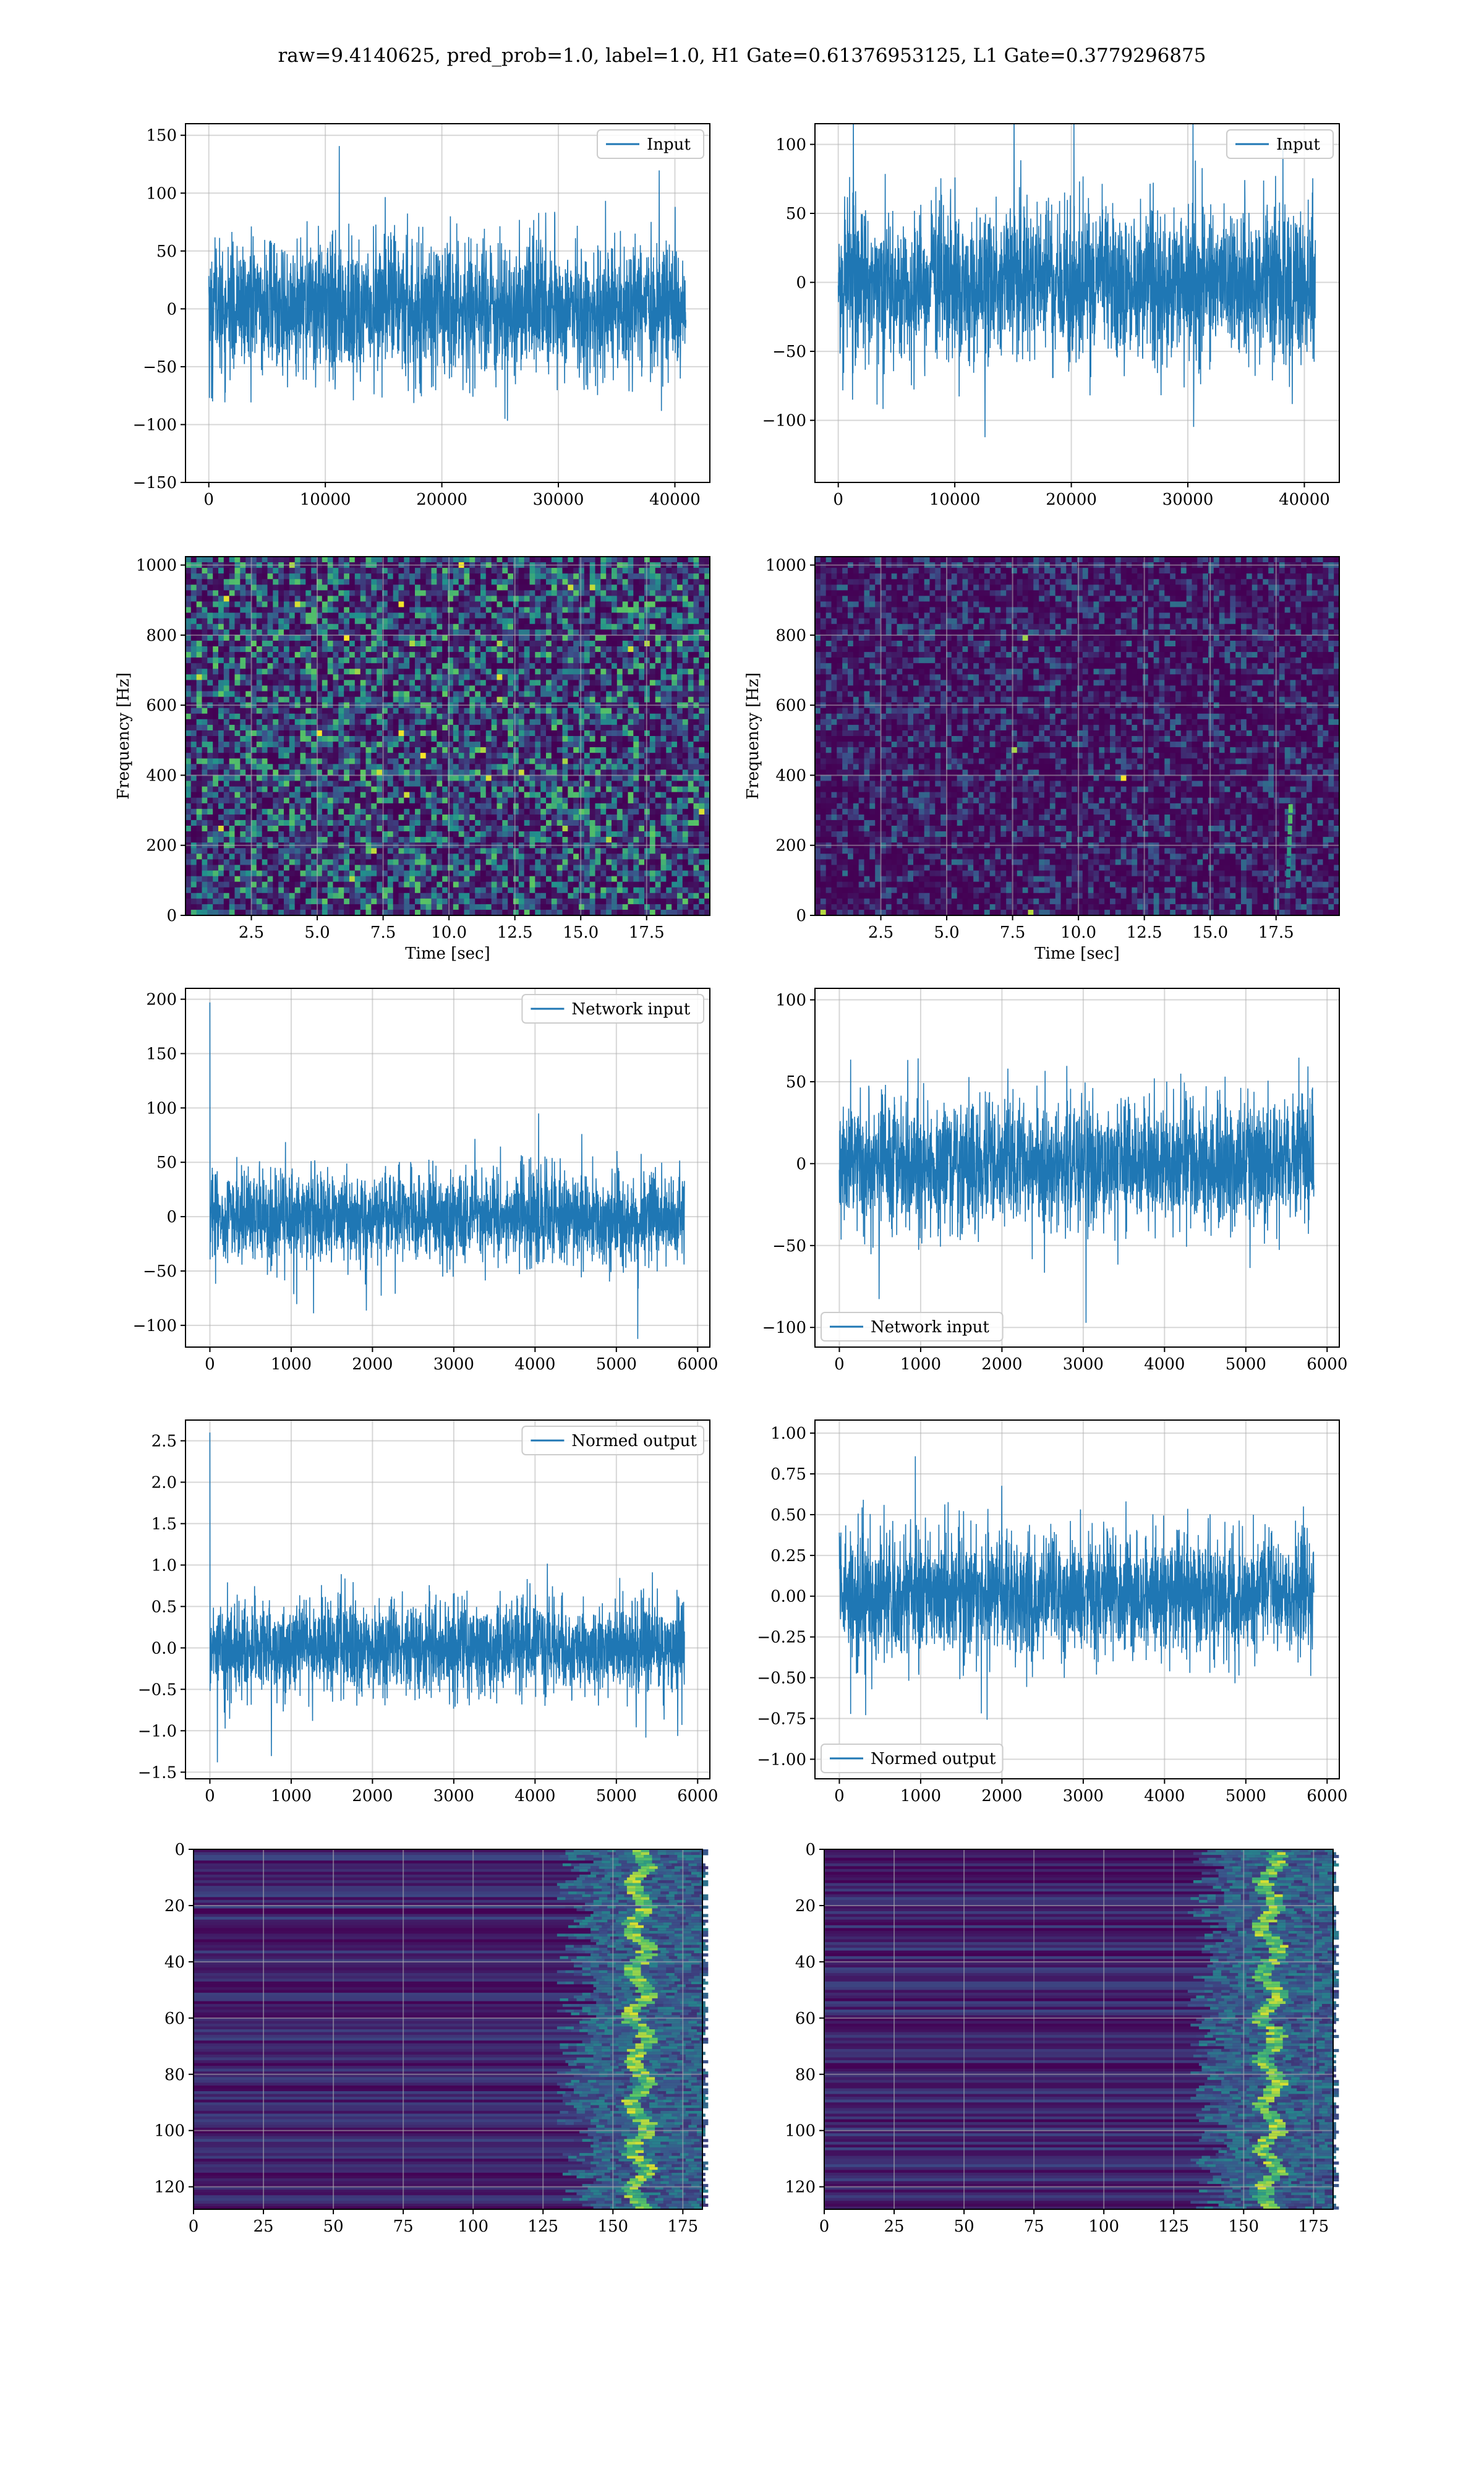  What do you see at coordinates (955, 499) in the screenshot?
I see `x-tick-label: 10000` at bounding box center [955, 499].